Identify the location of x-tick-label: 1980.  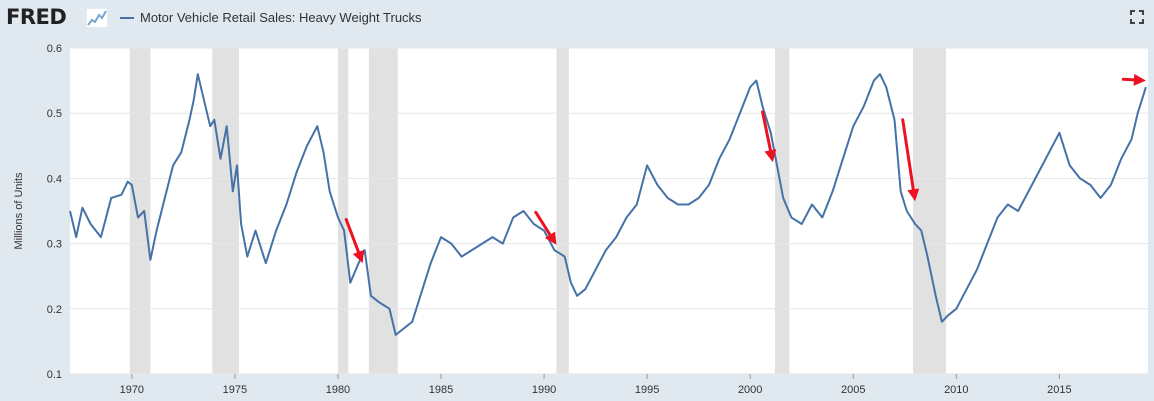
(338, 390).